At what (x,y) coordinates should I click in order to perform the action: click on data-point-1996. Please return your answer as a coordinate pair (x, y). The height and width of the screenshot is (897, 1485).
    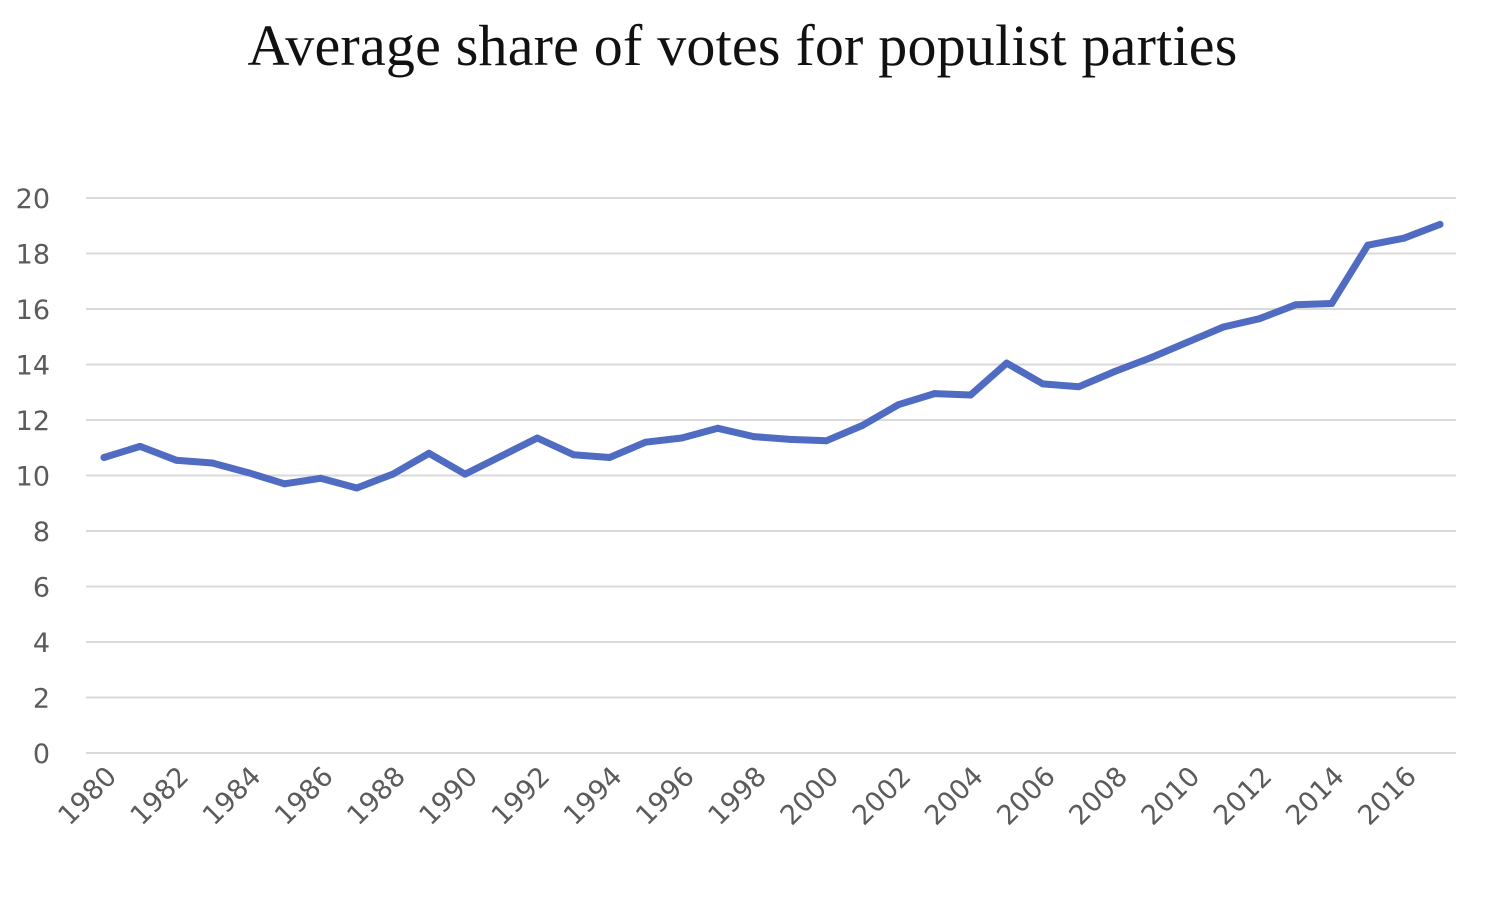
    Looking at the image, I should click on (682, 438).